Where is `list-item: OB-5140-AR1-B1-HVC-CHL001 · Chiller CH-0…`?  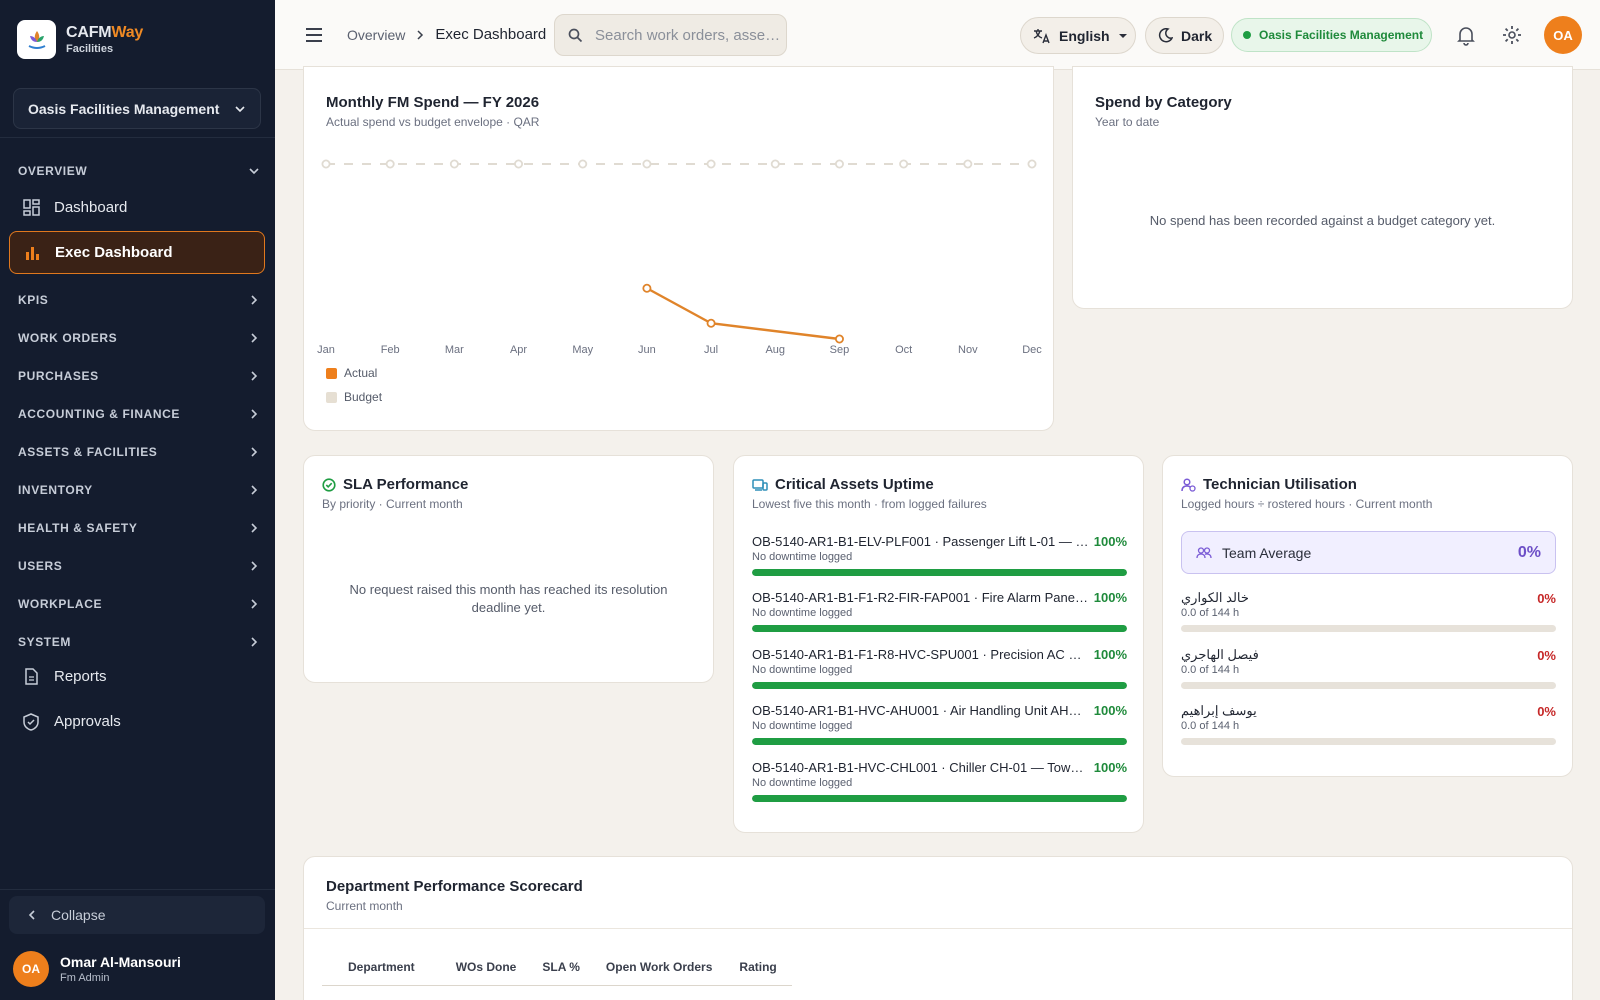
list-item: OB-5140-AR1-B1-HVC-CHL001 · Chiller CH-0… is located at coordinates (939, 781).